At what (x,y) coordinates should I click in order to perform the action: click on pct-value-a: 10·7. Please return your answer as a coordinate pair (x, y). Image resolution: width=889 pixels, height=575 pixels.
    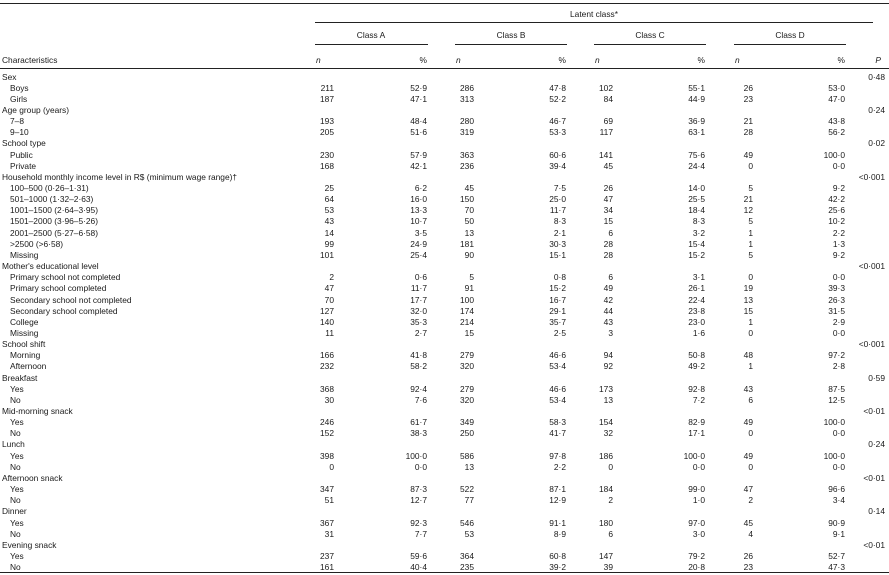
    Looking at the image, I should click on (418, 221).